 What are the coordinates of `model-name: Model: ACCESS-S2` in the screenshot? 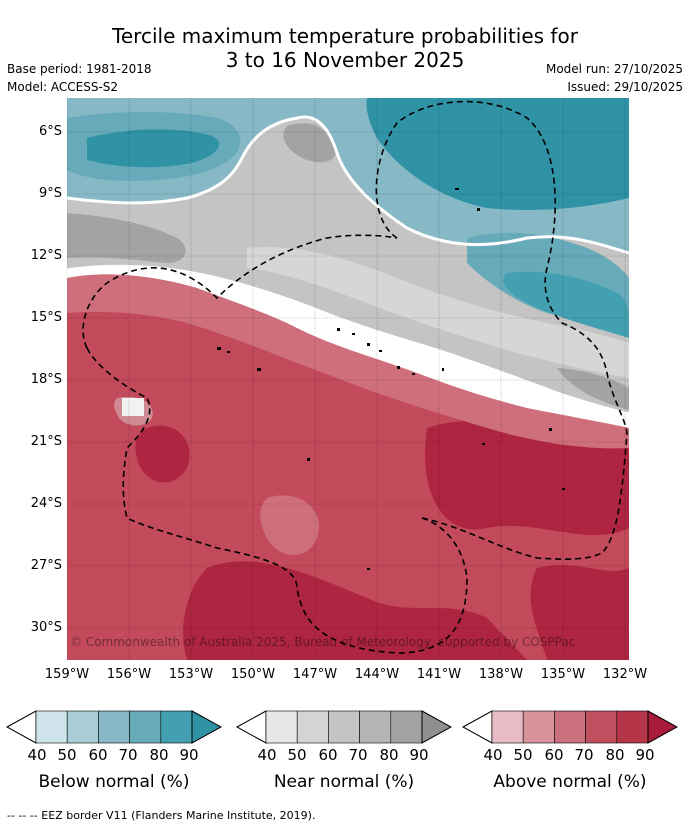 It's located at (63, 87).